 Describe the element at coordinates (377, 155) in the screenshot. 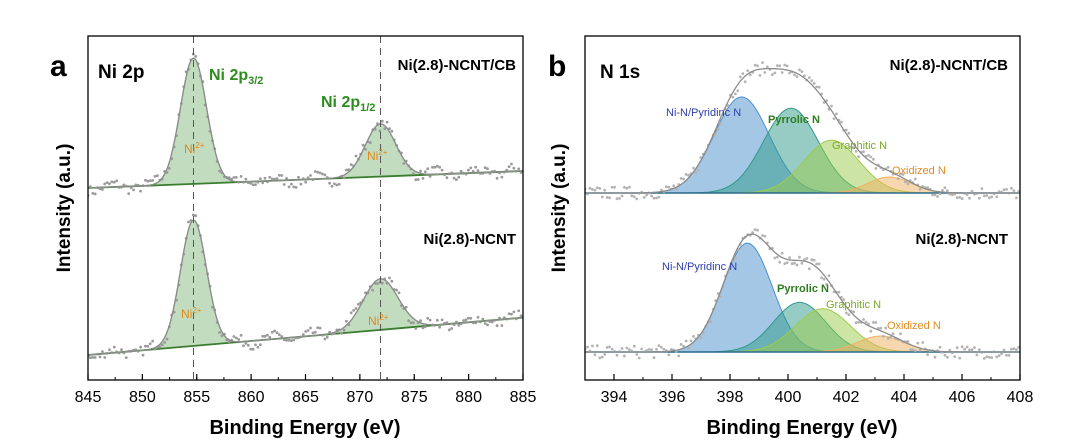

I see `ni2plus-label-top-right: Ni2+` at that location.